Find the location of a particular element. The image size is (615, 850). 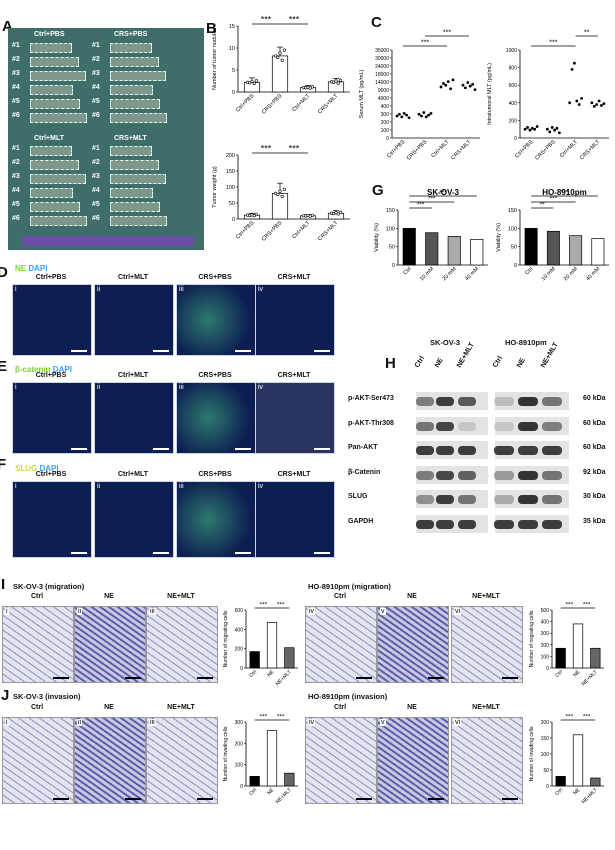

y-tick-label: 0 is located at coordinates (241, 787).